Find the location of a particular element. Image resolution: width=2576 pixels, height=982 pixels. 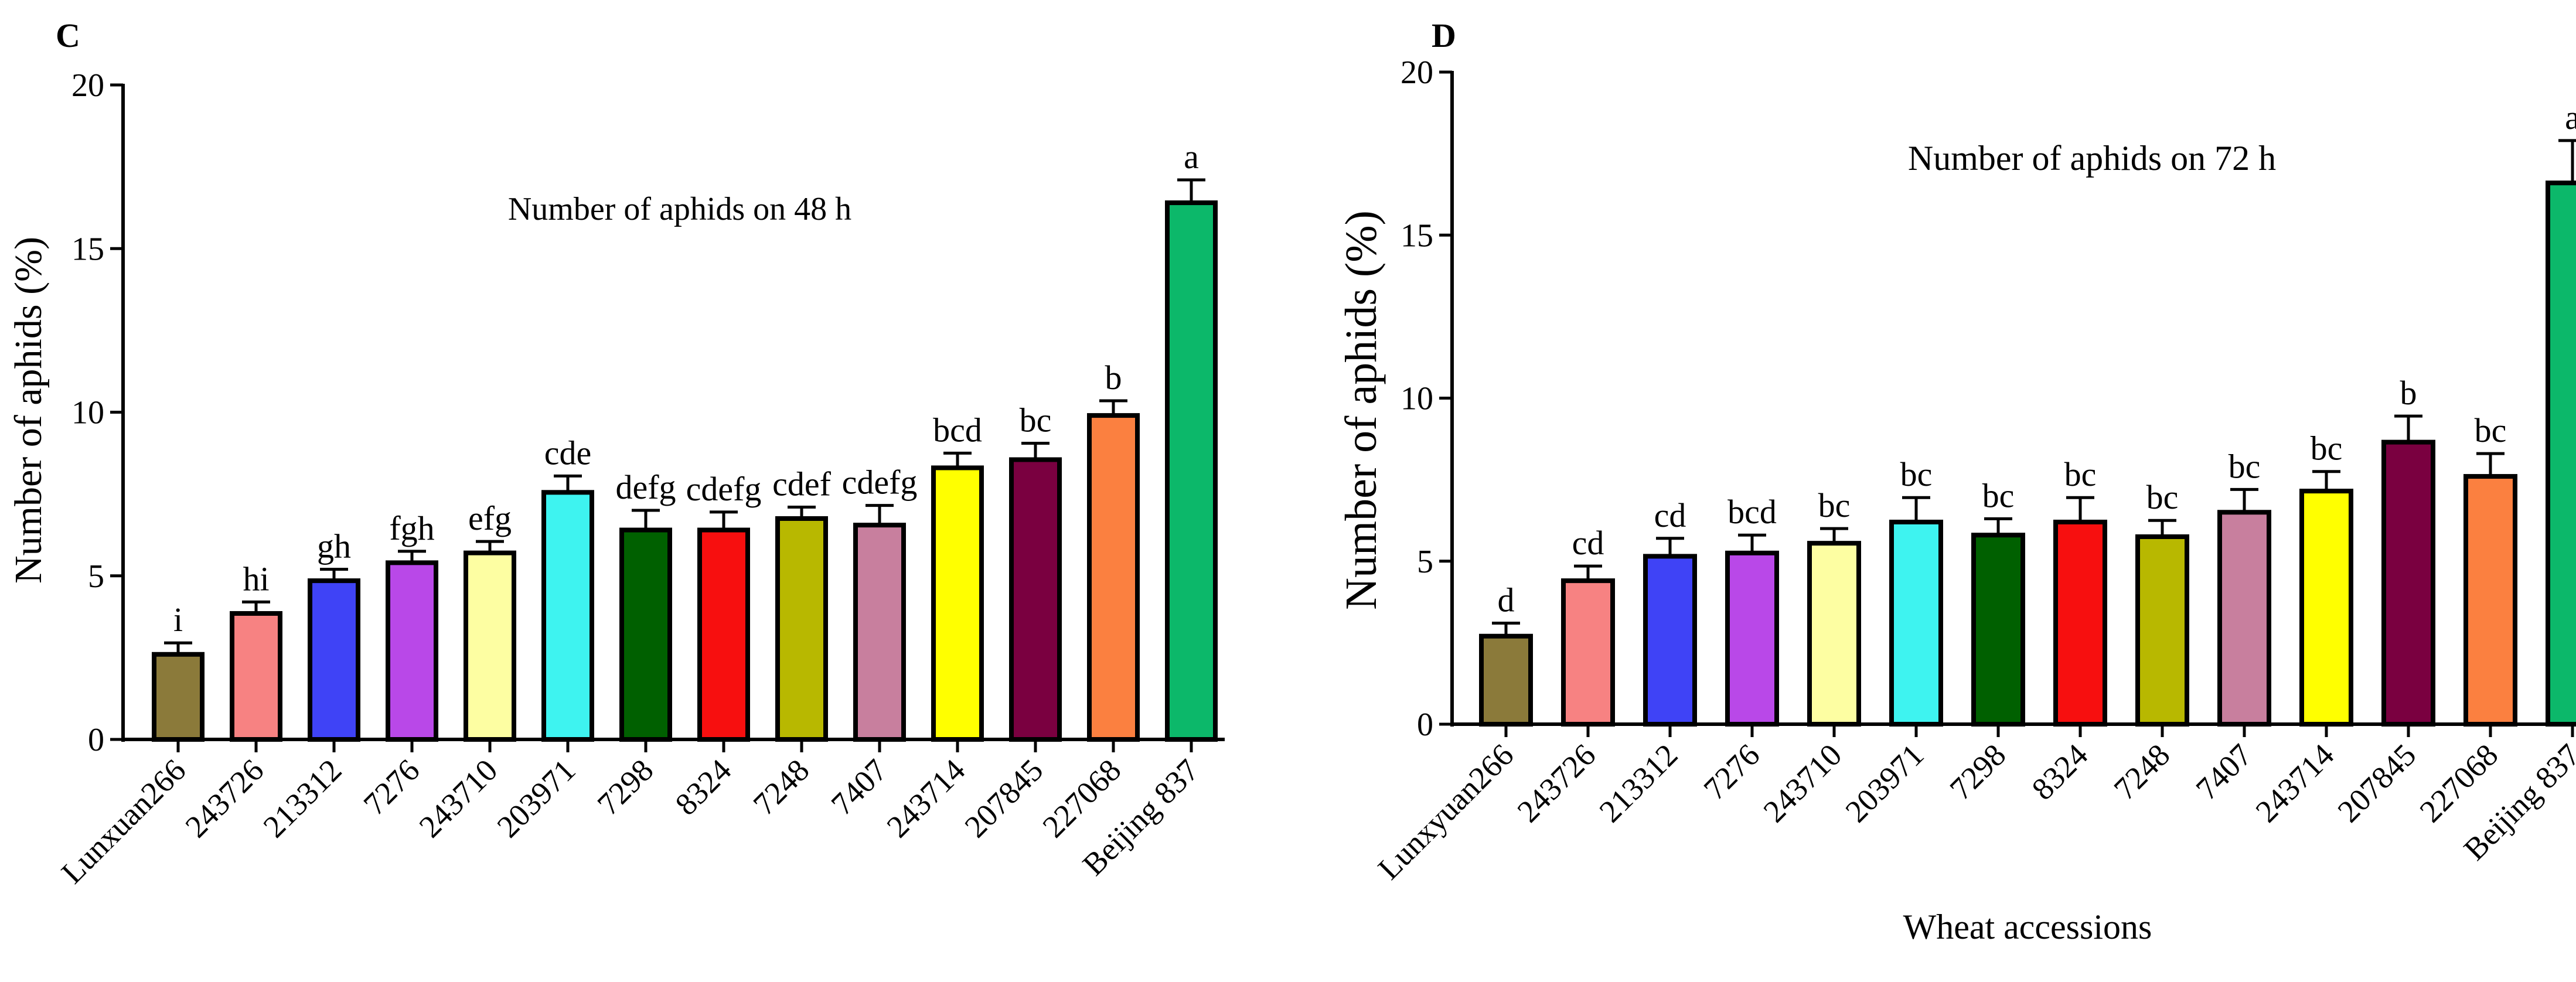

chart-title: Number of aphids on 48 h is located at coordinates (679, 209).